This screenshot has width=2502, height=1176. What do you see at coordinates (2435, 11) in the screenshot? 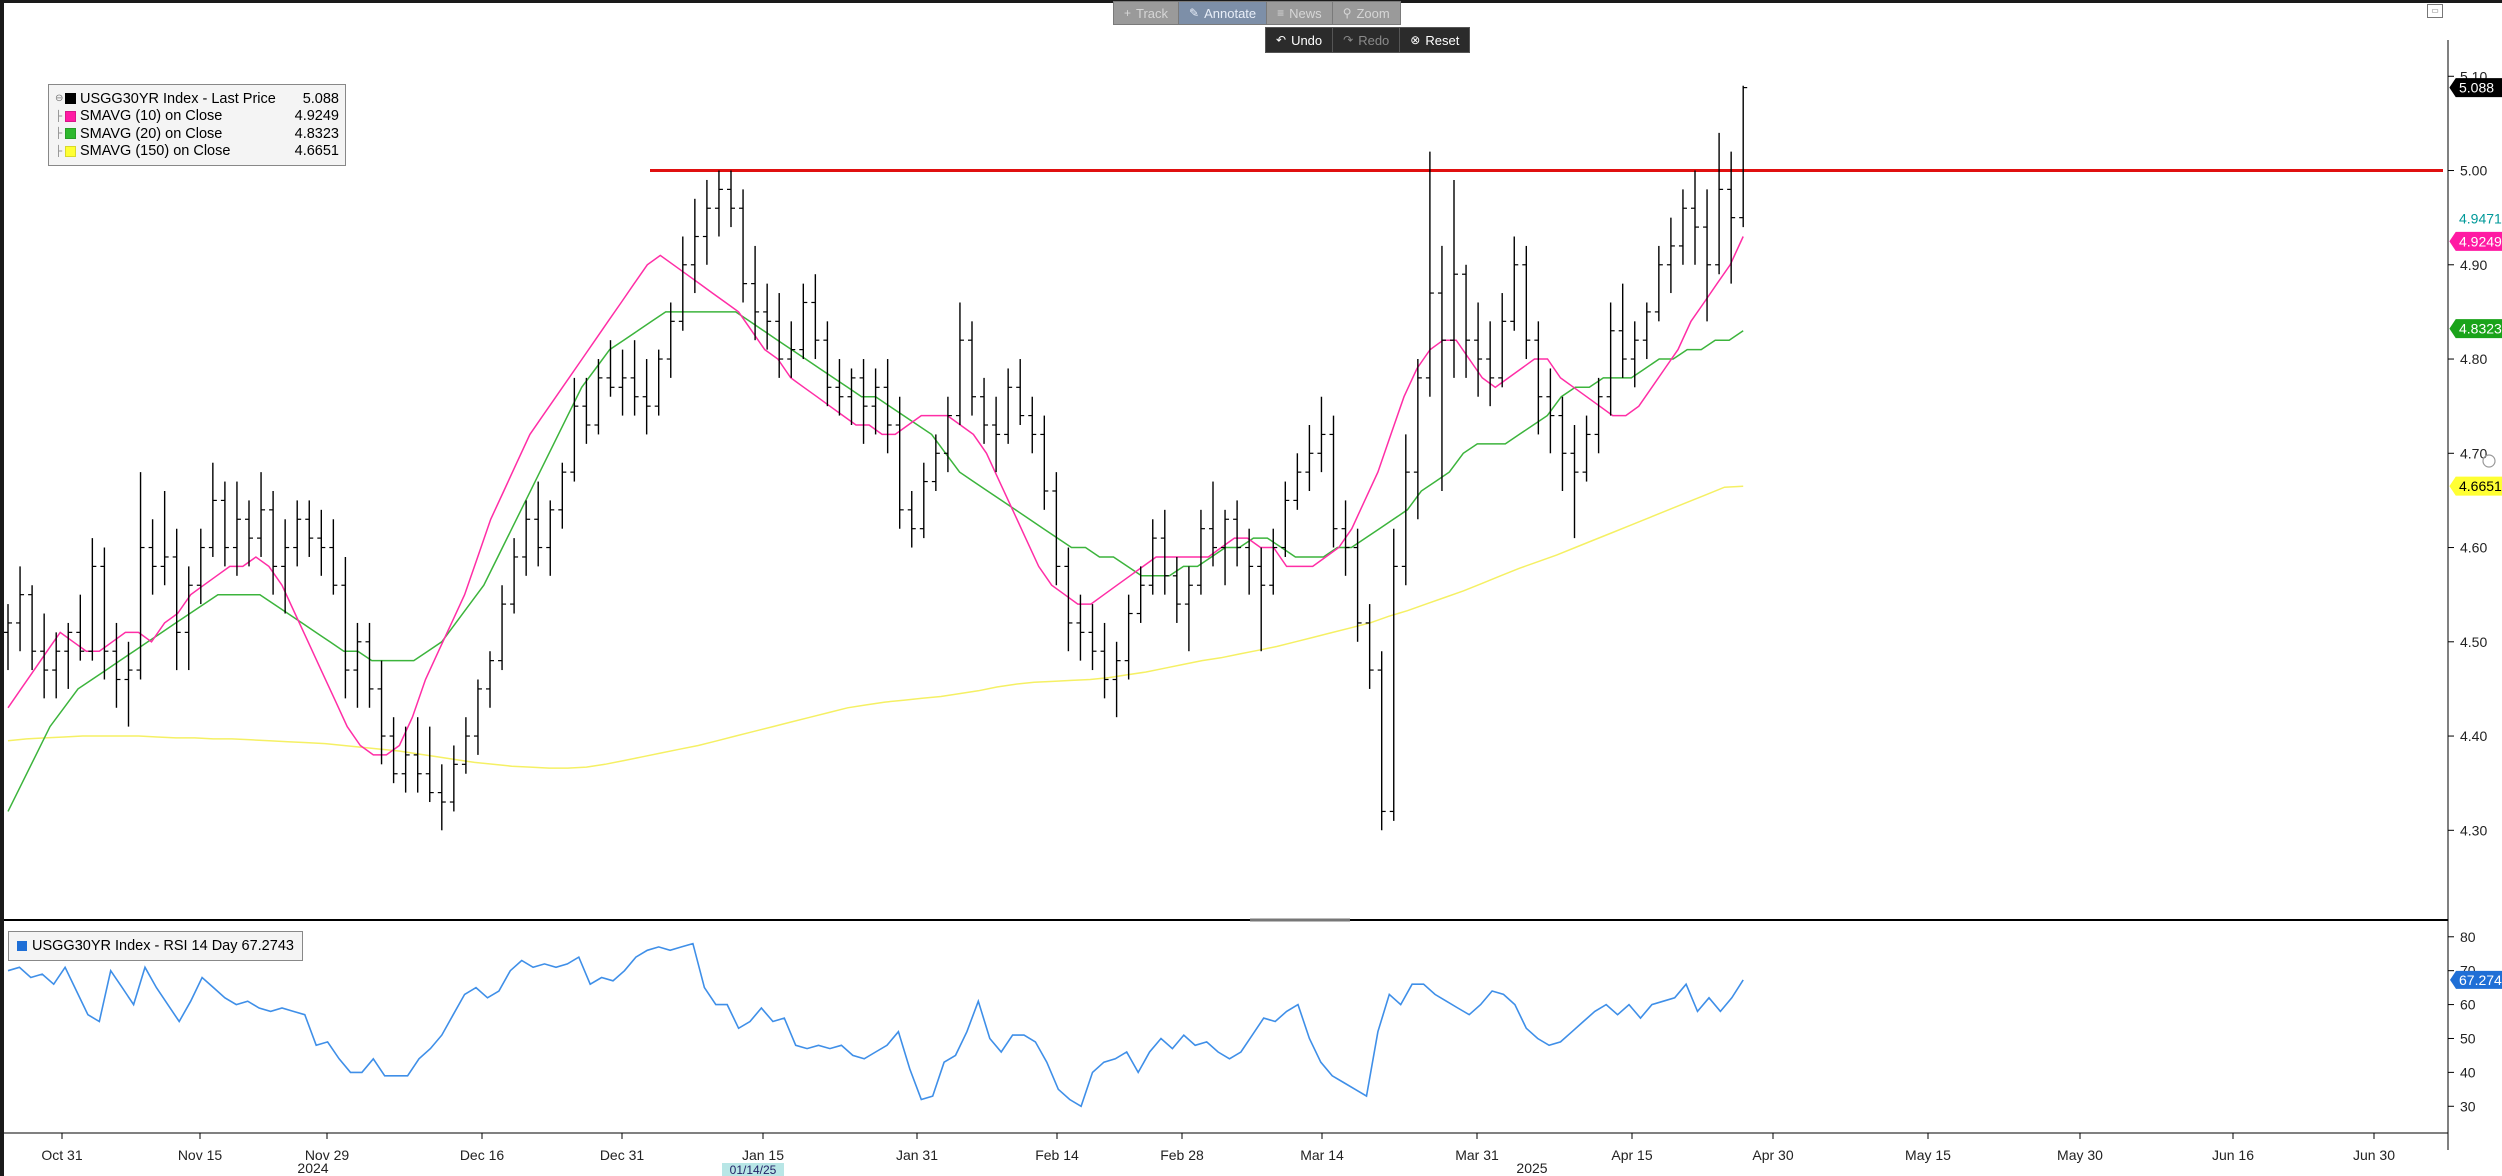
I see `window-menu-icon: ▭` at bounding box center [2435, 11].